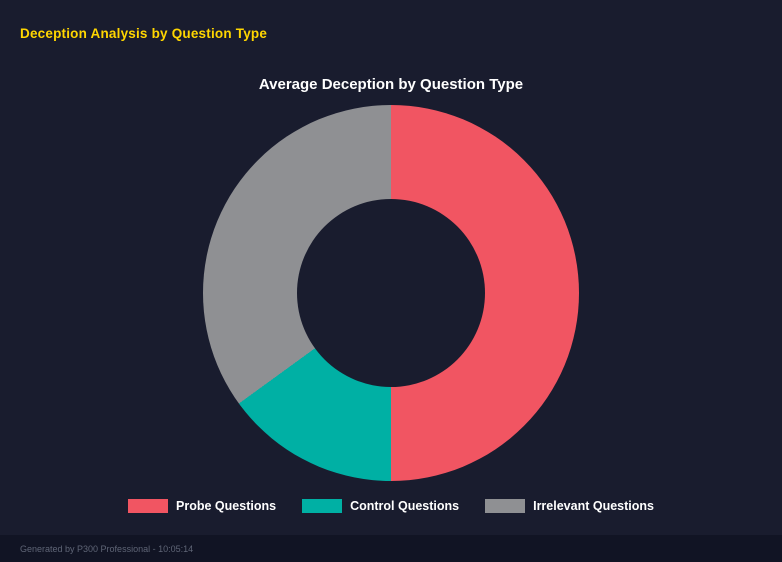  I want to click on legend-item-irrelevant-questions: Irrelevant Questions, so click(569, 506).